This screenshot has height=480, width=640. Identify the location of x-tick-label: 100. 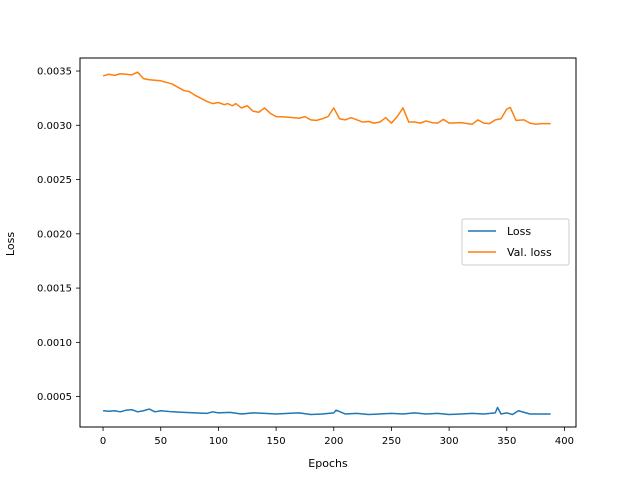
(218, 441).